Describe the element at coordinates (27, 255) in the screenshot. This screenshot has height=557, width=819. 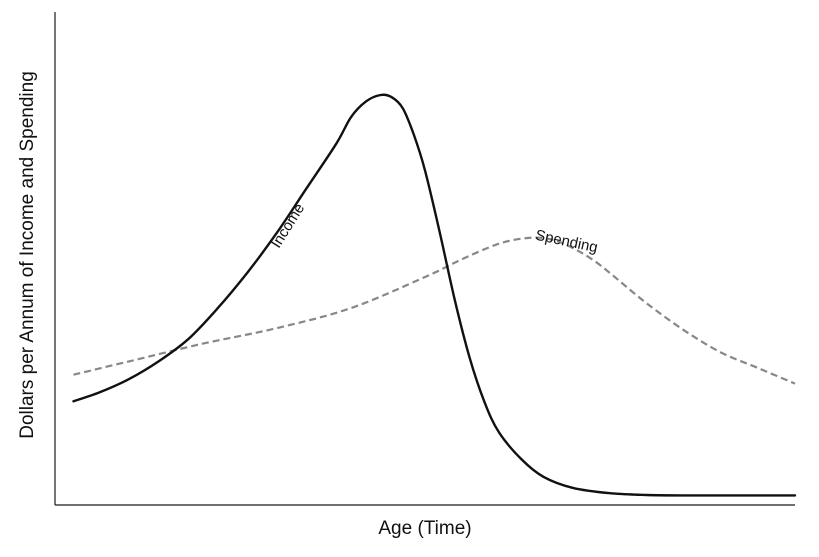
I see `y-axis-title: Dollars per Annum of Income and Spending` at that location.